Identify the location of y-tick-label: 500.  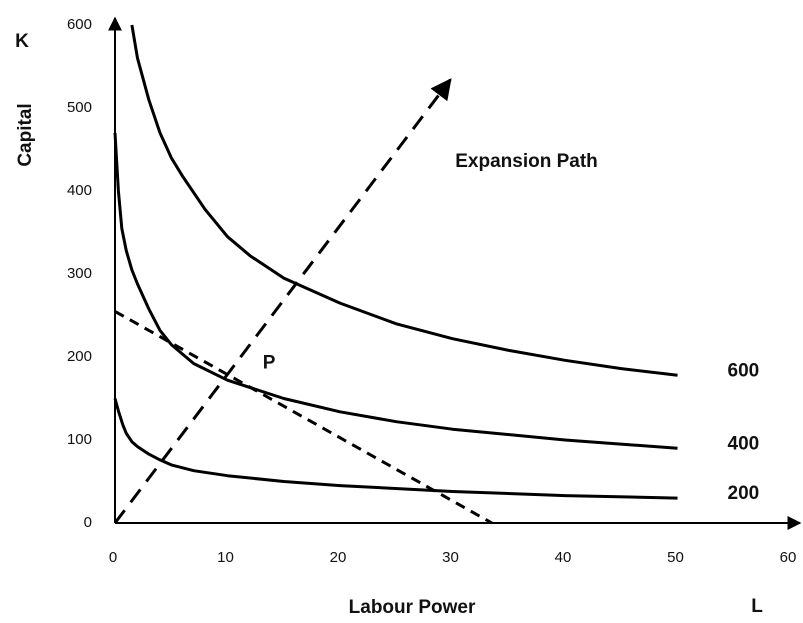
(79, 107).